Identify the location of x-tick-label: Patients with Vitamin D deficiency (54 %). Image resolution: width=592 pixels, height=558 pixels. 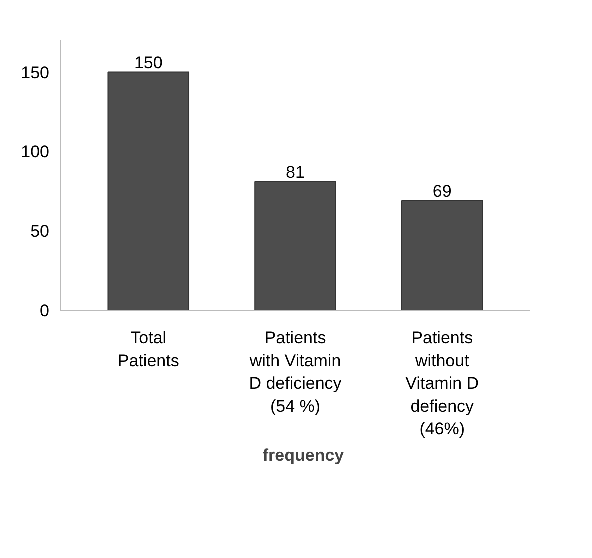
(295, 372).